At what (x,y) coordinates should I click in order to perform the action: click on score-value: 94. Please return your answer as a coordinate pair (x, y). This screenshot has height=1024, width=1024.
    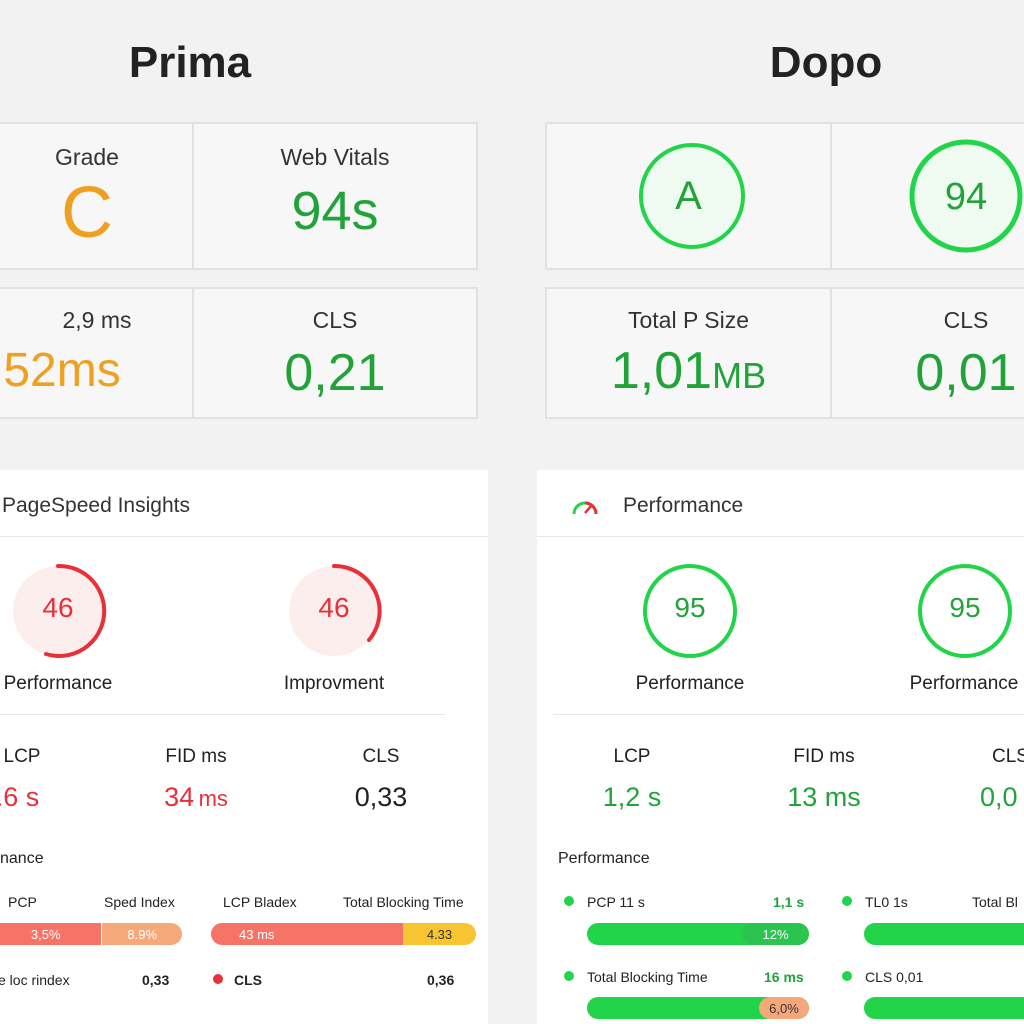
    Looking at the image, I should click on (966, 197).